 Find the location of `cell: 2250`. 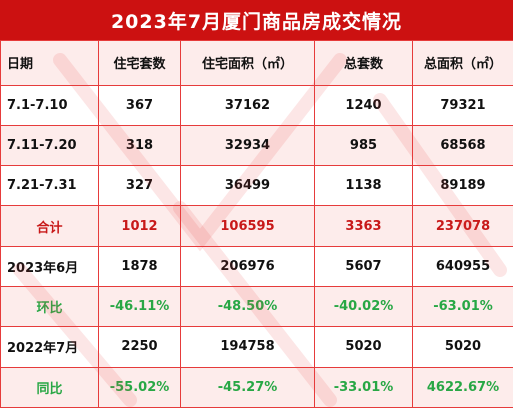

cell: 2250 is located at coordinates (139, 347).